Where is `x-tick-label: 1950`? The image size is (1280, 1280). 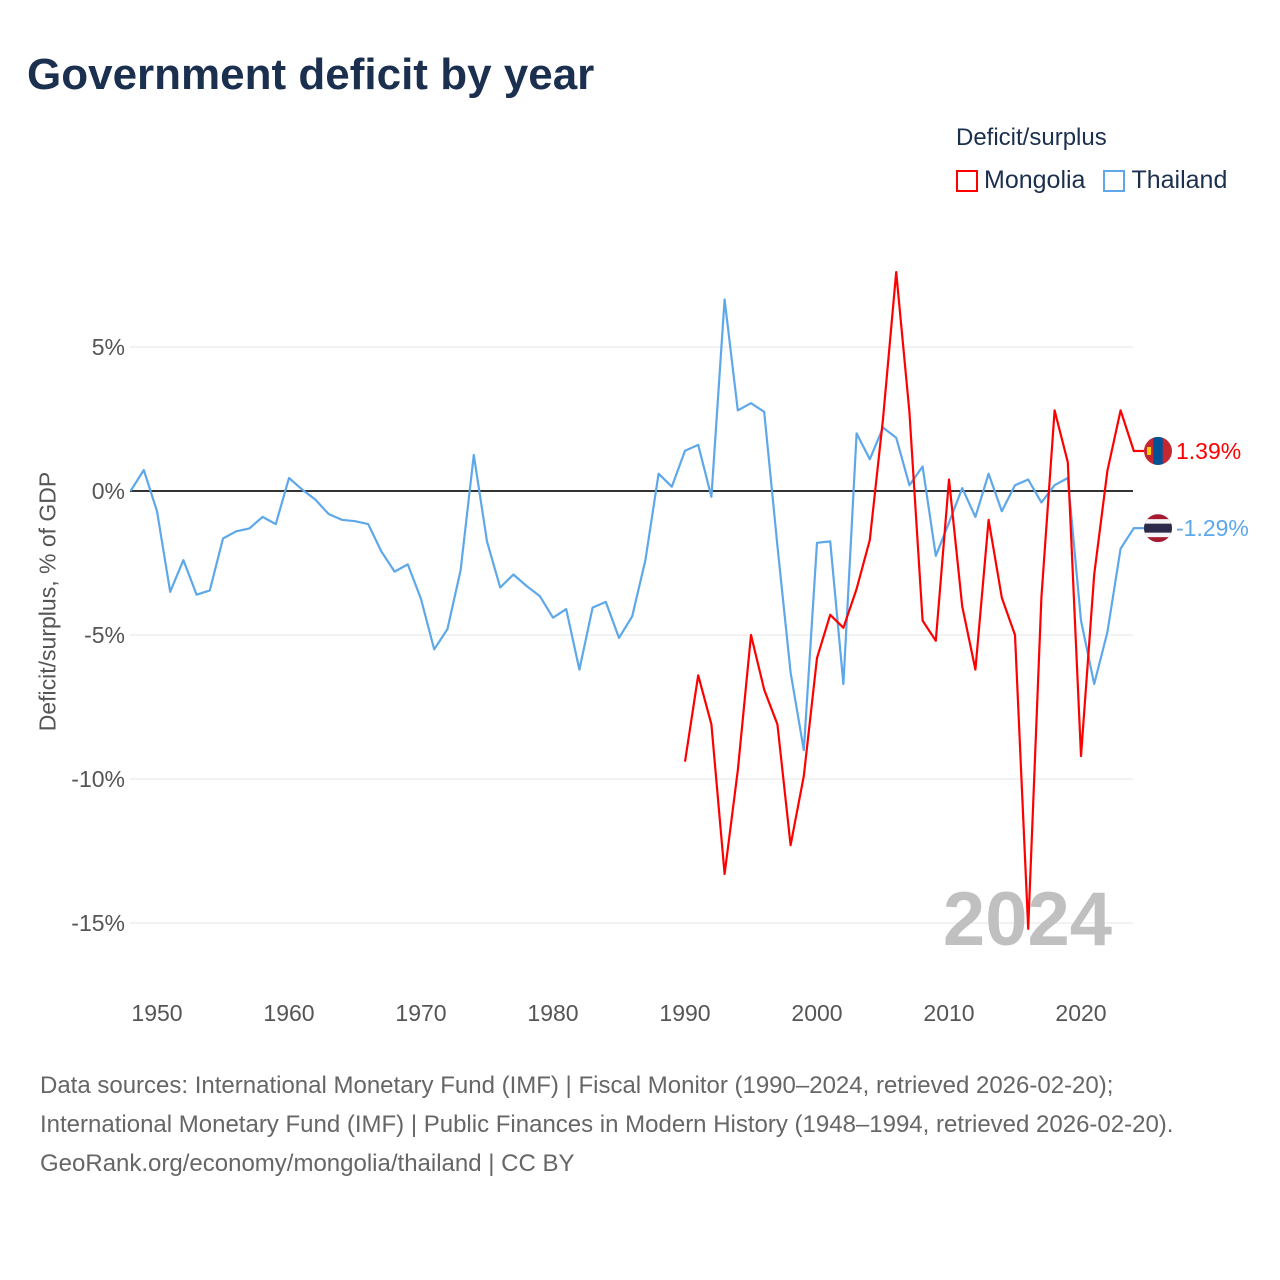
x-tick-label: 1950 is located at coordinates (156, 1013).